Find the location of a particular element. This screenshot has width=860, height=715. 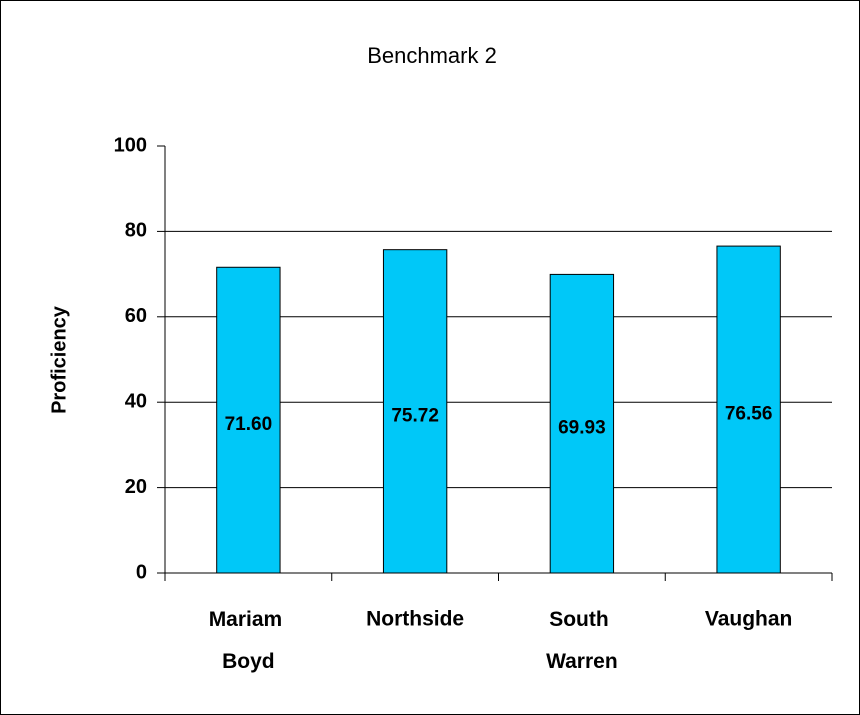

data-label: 71.60 is located at coordinates (249, 424).